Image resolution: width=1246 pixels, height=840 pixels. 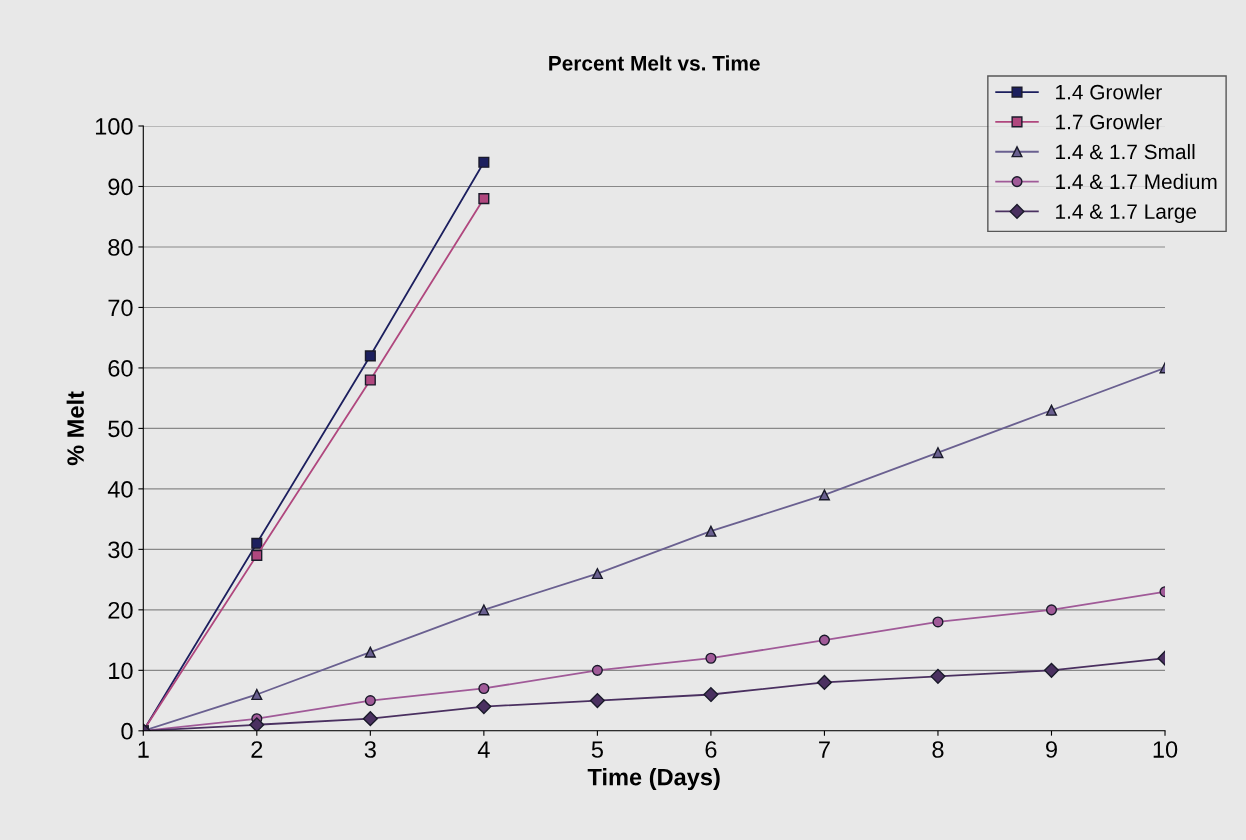 I want to click on y-tick-label: 20, so click(x=120, y=610).